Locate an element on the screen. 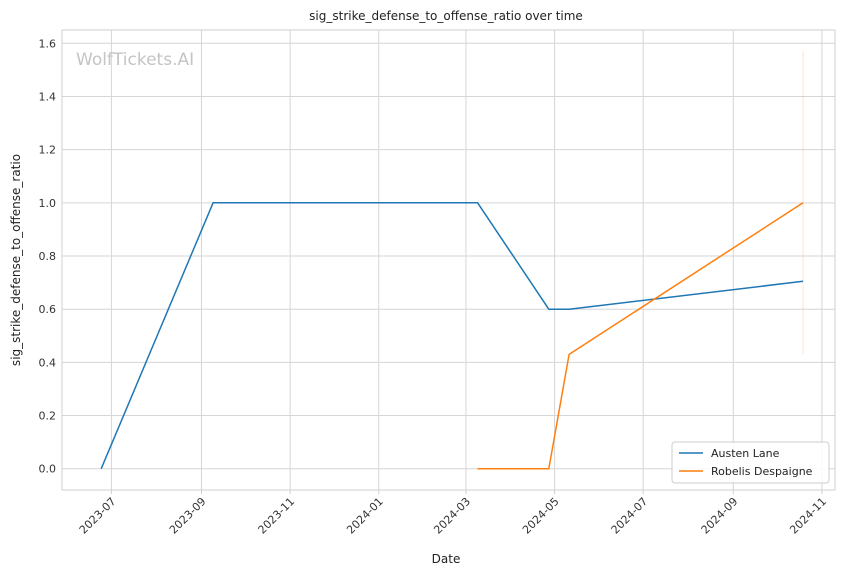 The image size is (852, 575). x-tick-label: 2024-07 is located at coordinates (630, 516).